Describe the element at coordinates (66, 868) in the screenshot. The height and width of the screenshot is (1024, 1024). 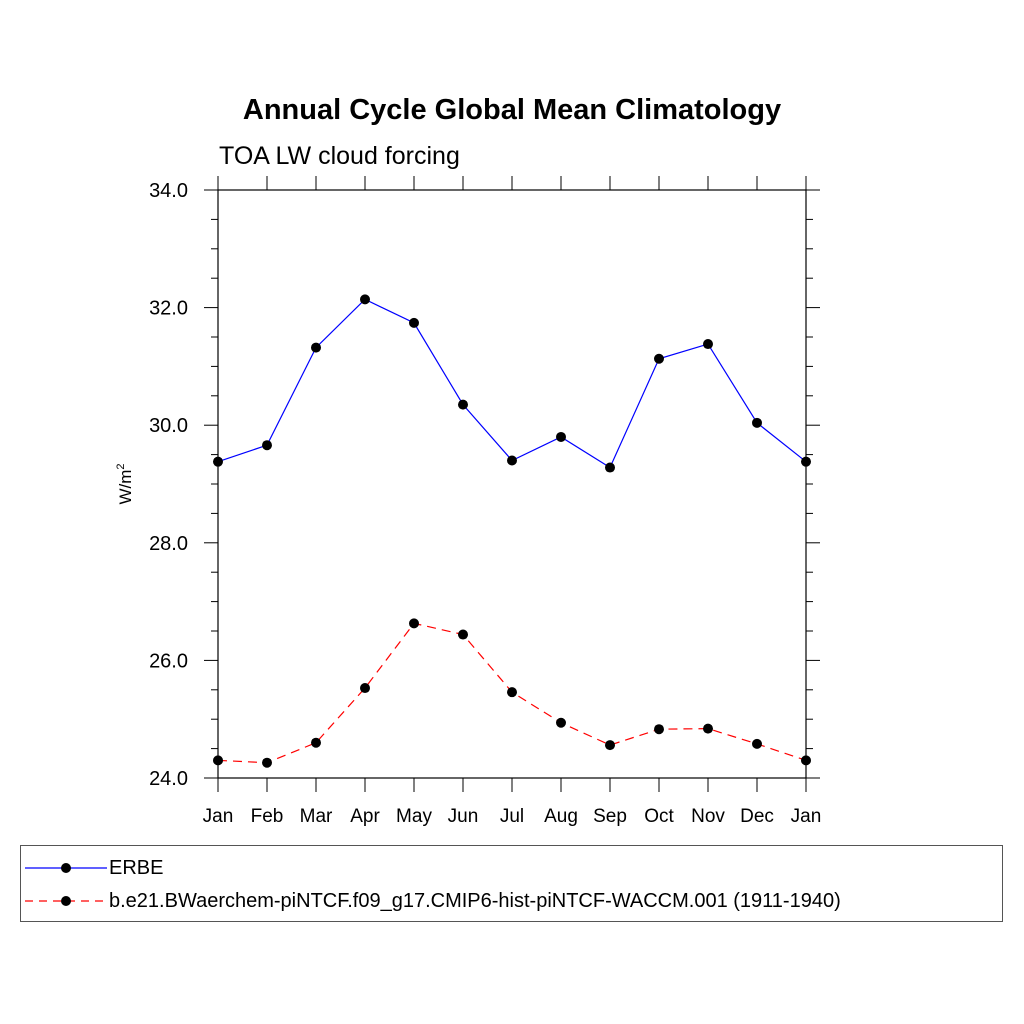
I see `legend-swatch-erbe` at that location.